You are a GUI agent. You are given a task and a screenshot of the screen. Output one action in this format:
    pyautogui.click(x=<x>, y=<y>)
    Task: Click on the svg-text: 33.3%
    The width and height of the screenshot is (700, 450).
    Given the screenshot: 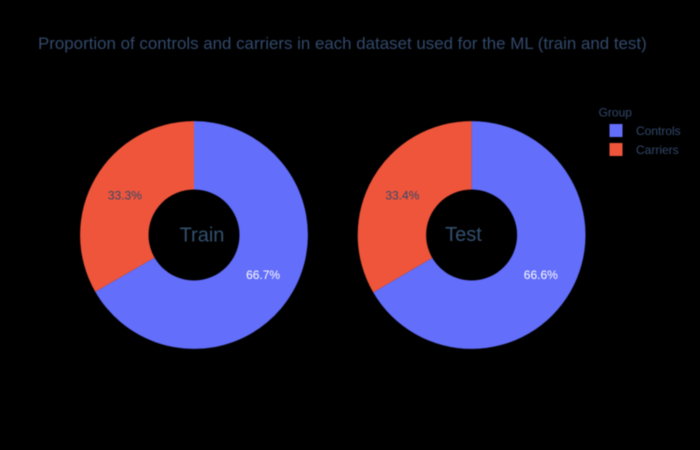 What is the action you would take?
    pyautogui.click(x=125, y=195)
    